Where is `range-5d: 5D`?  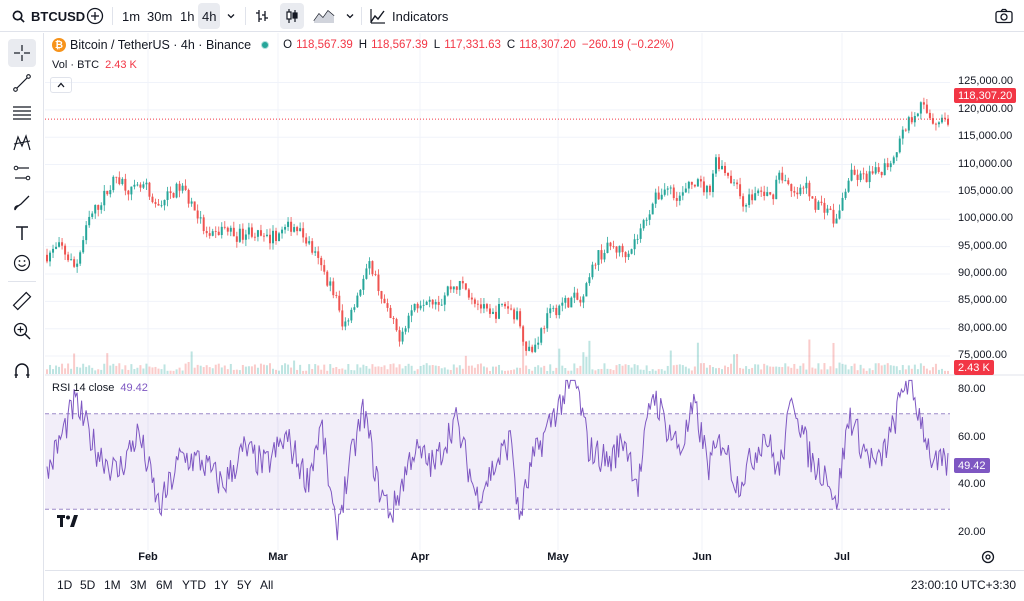
range-5d: 5D is located at coordinates (88, 585).